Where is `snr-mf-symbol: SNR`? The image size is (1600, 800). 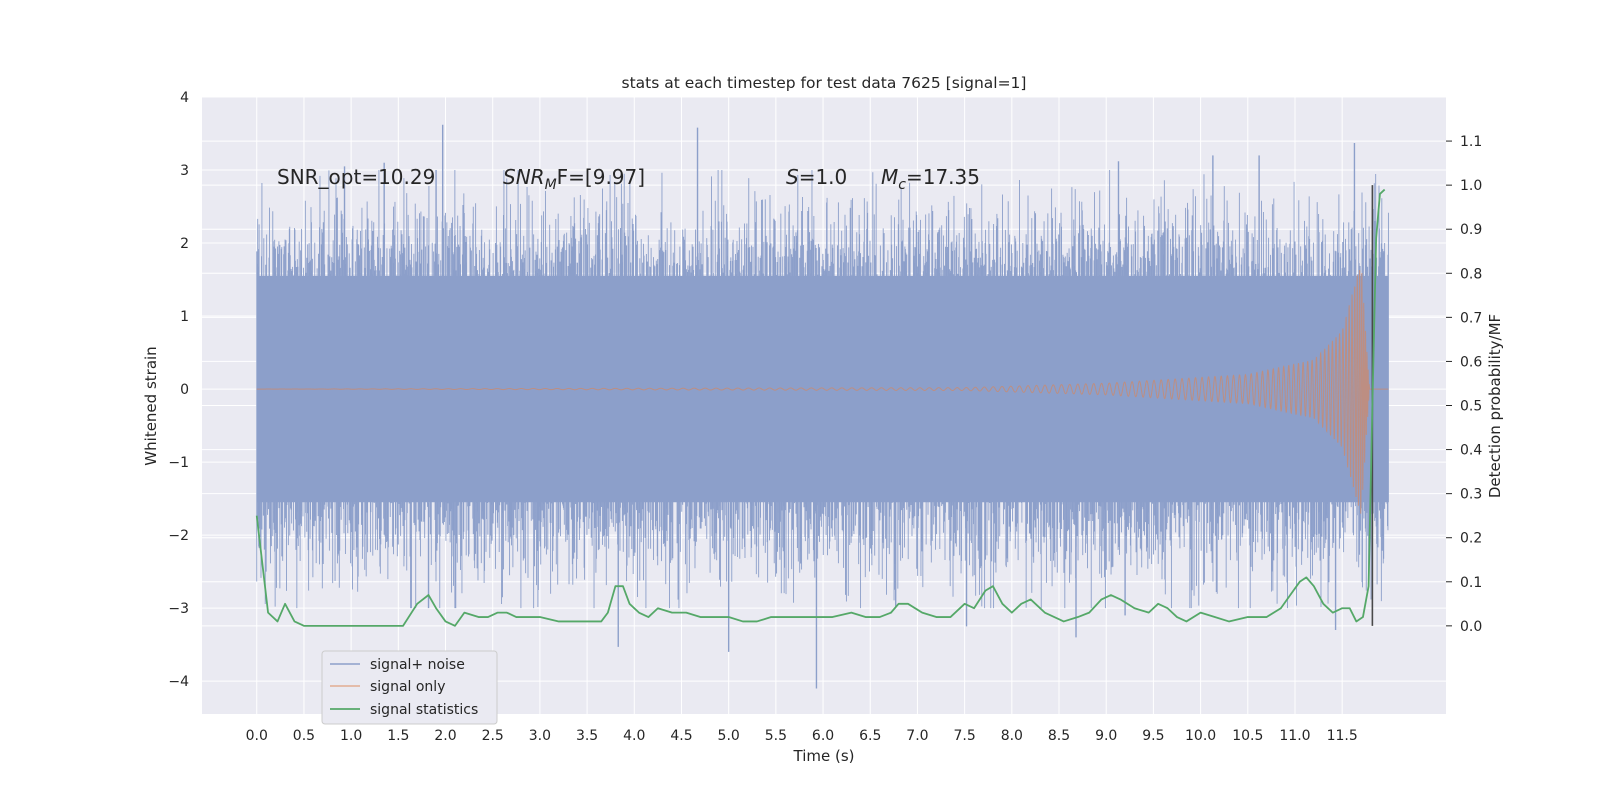 snr-mf-symbol: SNR is located at coordinates (524, 177).